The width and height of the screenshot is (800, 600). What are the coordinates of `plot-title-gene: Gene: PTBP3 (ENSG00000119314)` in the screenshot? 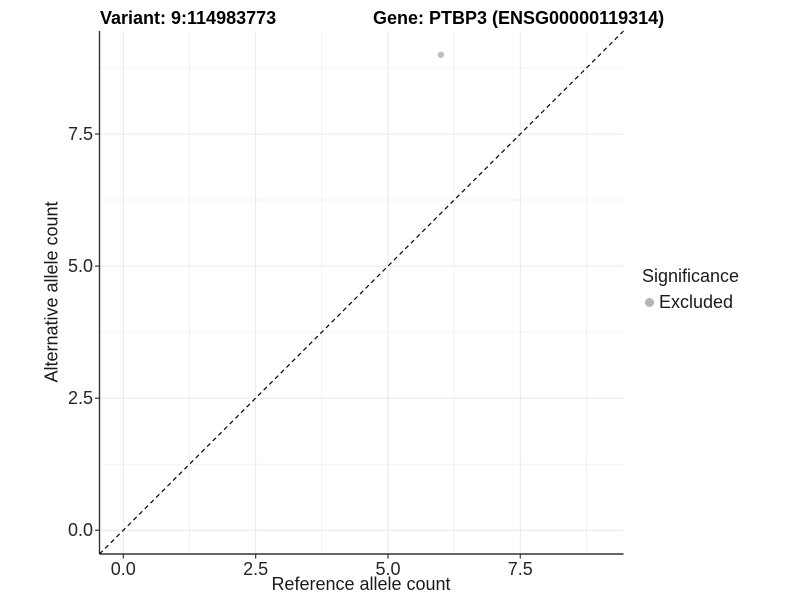 It's located at (519, 18).